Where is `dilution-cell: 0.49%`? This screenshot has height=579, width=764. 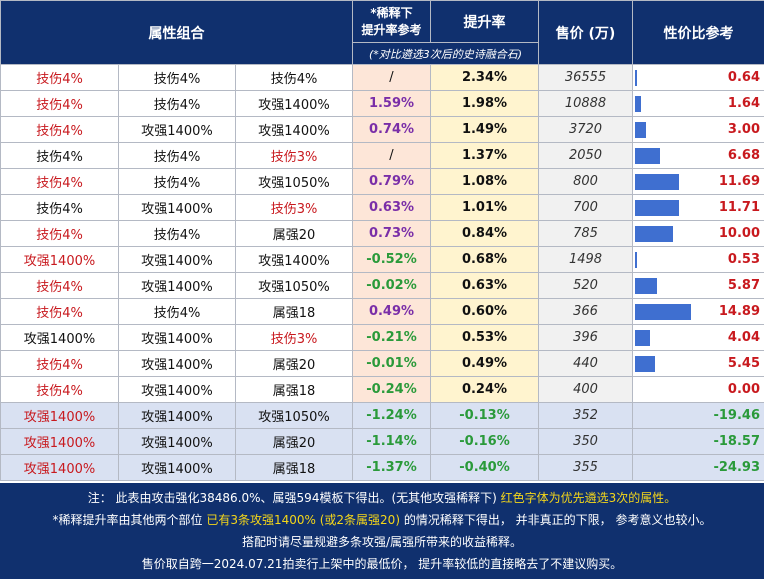
dilution-cell: 0.49% is located at coordinates (391, 311).